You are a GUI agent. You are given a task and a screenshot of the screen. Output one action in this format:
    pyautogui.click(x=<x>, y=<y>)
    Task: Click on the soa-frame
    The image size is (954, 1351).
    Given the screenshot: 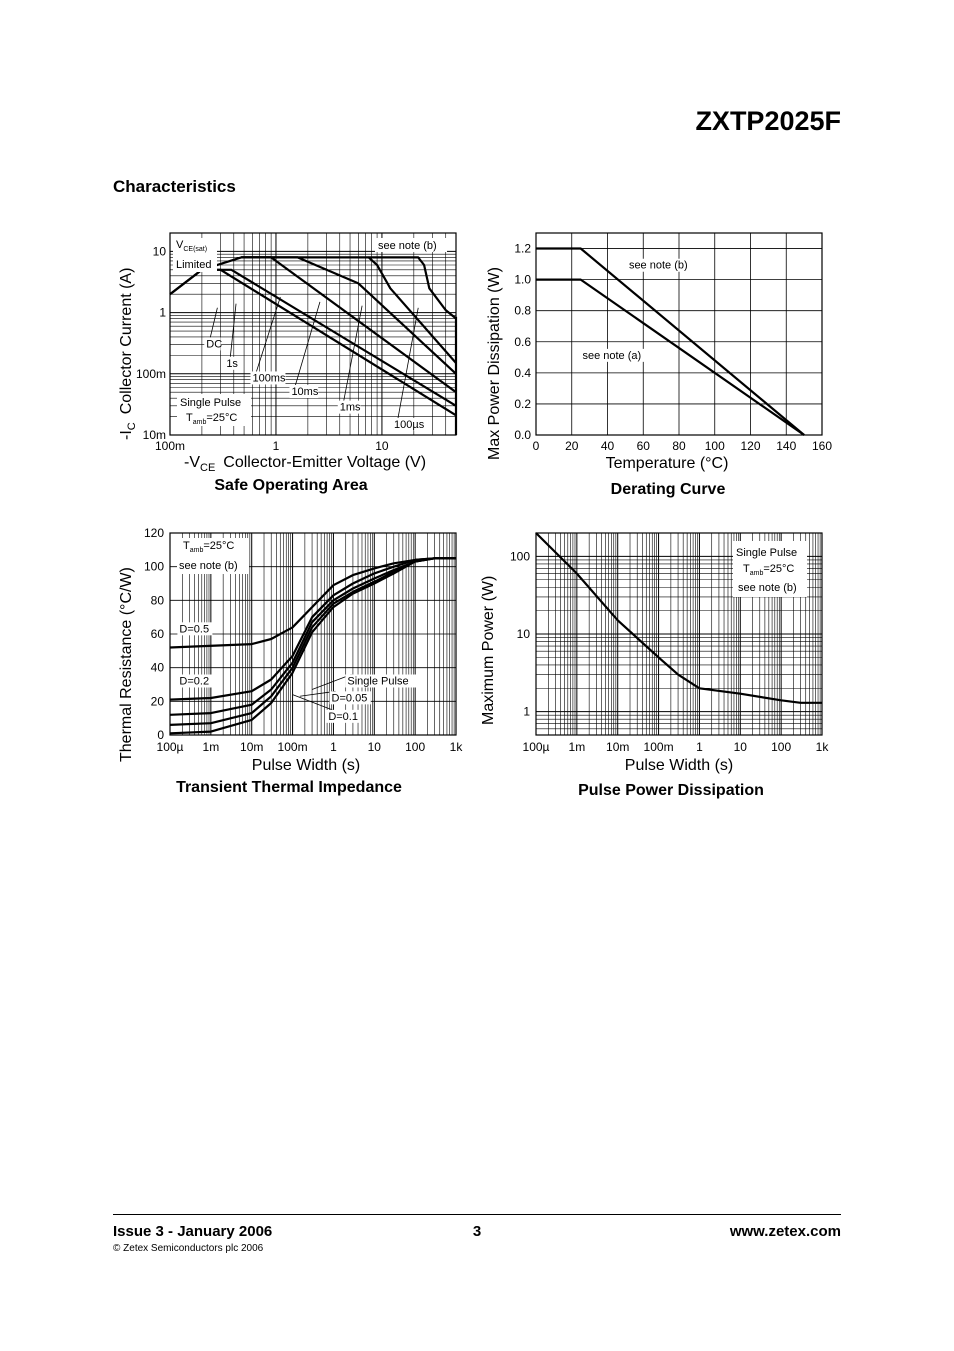 What is the action you would take?
    pyautogui.click(x=313, y=334)
    